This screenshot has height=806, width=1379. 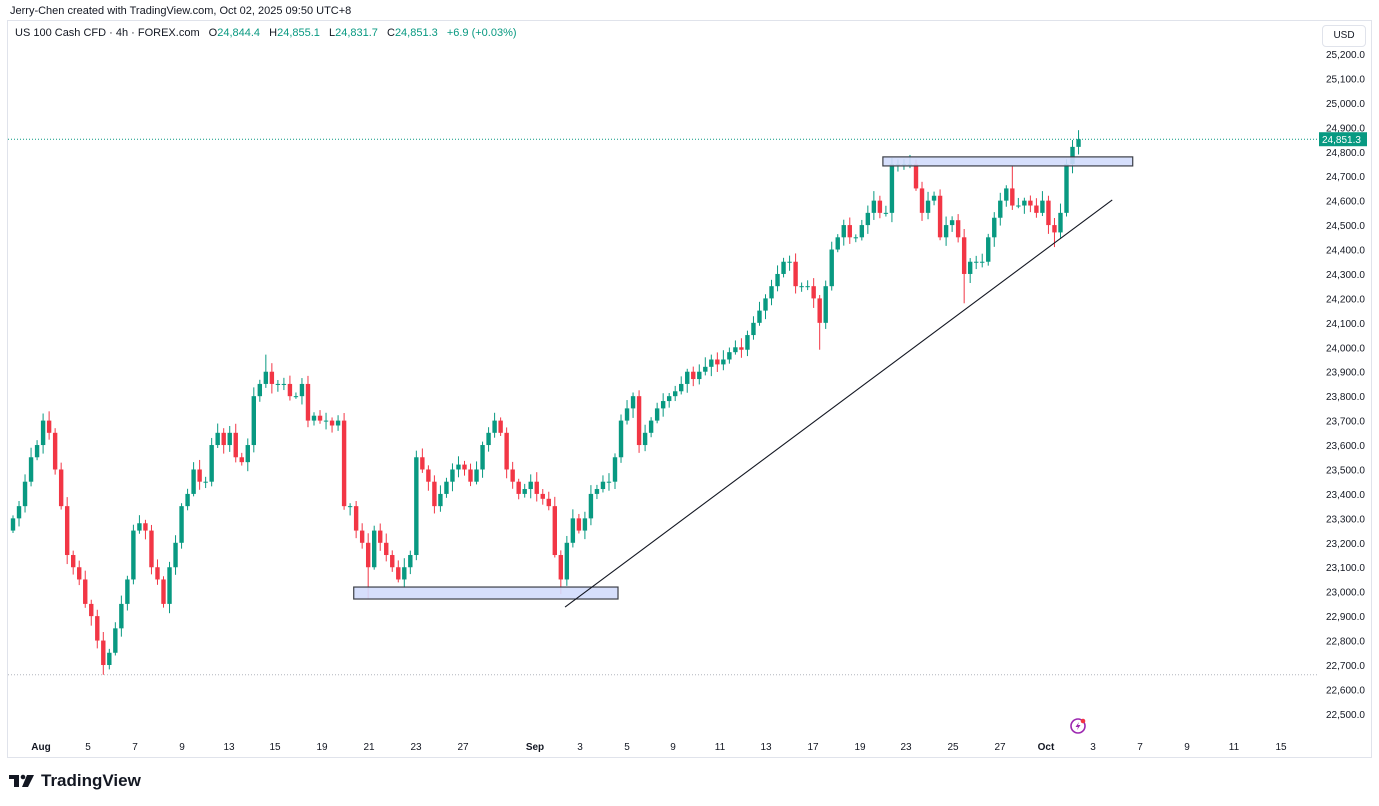 What do you see at coordinates (486, 593) in the screenshot?
I see `support-zone-box` at bounding box center [486, 593].